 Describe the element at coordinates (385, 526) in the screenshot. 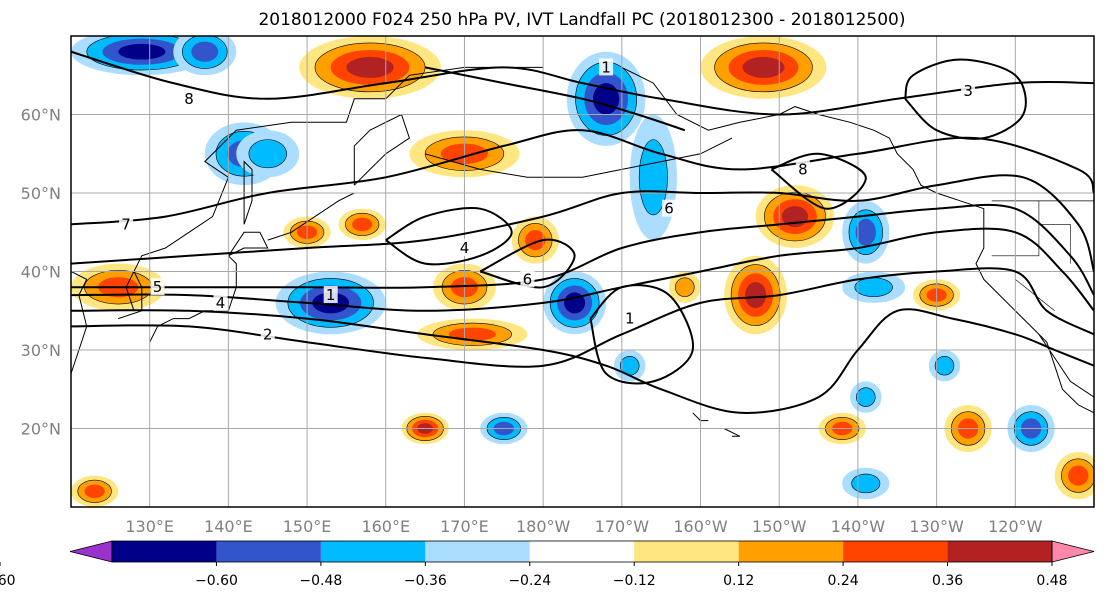

I see `lon-tick-label: 160°E` at that location.